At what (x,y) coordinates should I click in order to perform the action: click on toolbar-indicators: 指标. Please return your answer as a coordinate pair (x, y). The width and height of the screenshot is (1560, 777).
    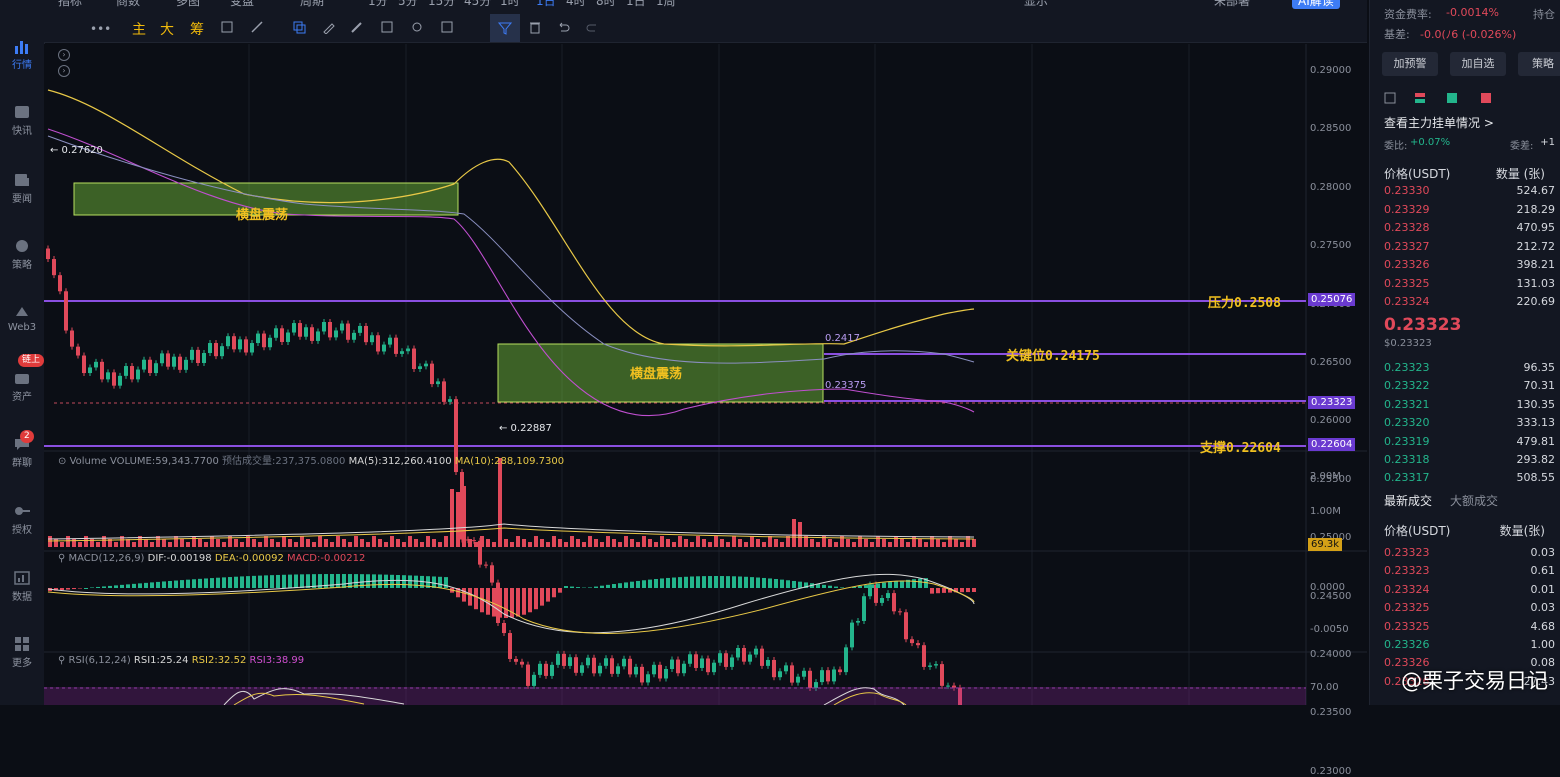
    Looking at the image, I should click on (70, 4).